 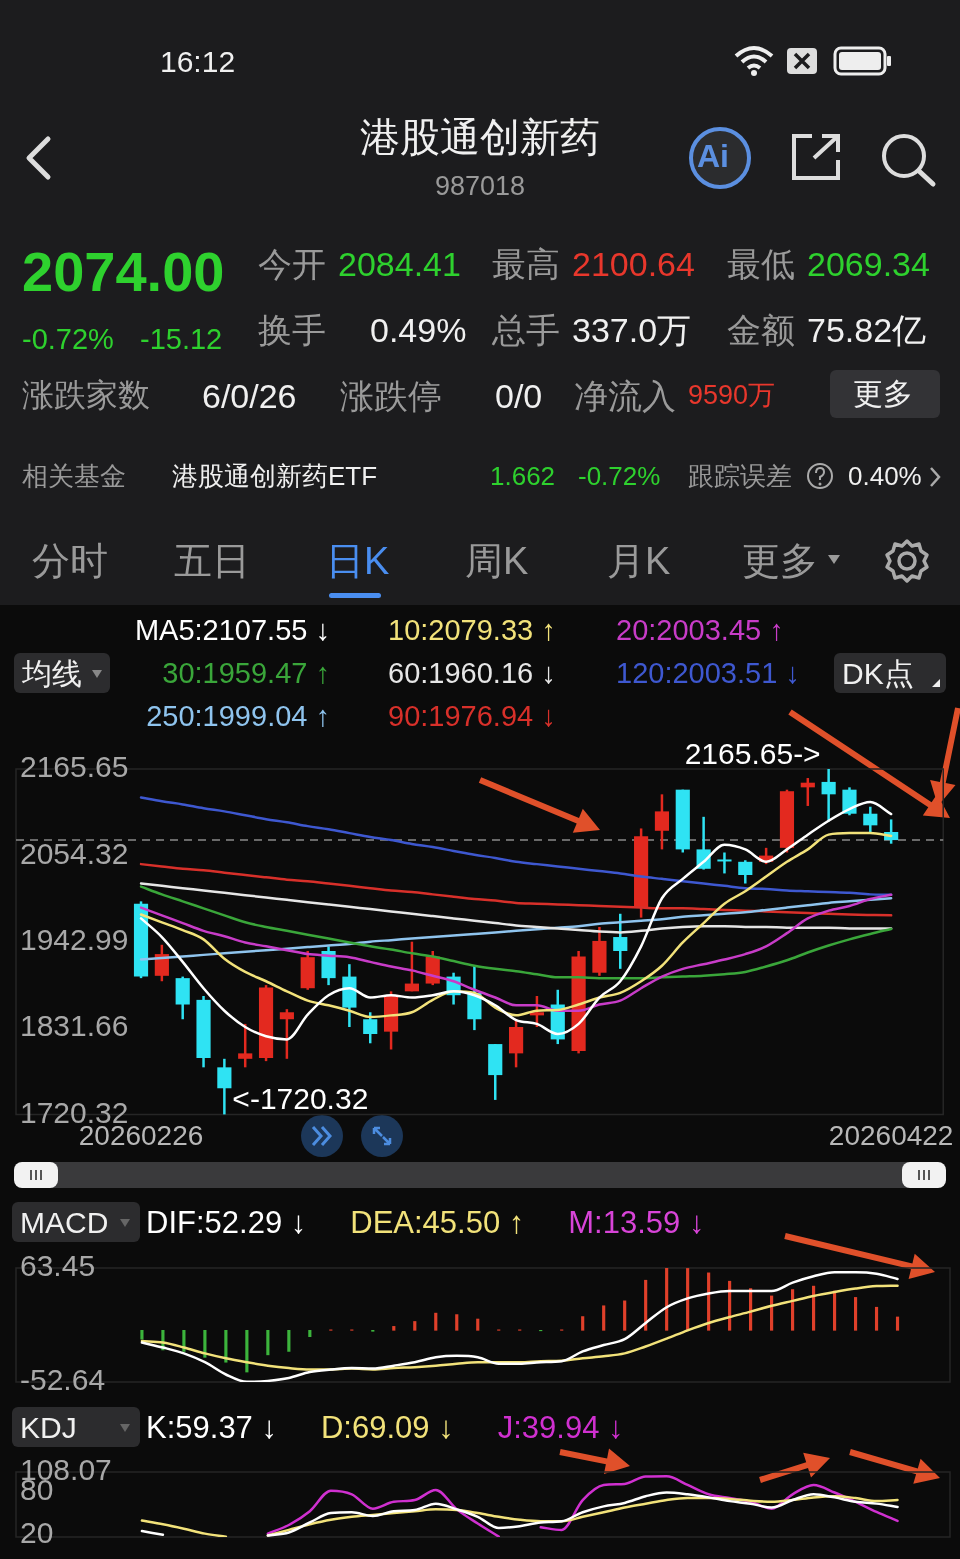 I want to click on text: 6/0/26, so click(x=249, y=396).